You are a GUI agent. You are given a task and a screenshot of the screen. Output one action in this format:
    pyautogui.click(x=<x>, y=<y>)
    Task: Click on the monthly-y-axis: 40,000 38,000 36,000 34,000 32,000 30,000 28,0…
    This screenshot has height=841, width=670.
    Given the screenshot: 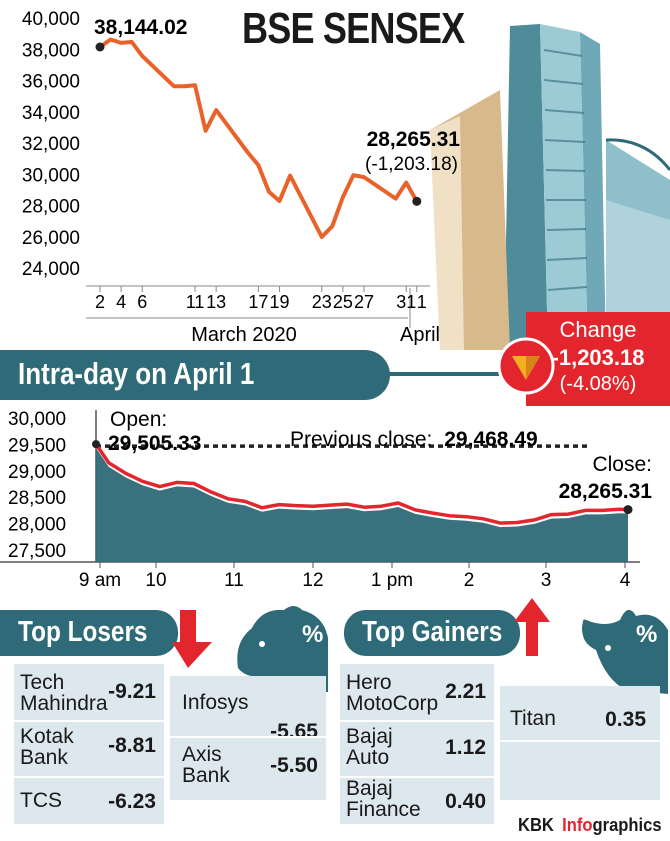 What is the action you would take?
    pyautogui.click(x=51, y=144)
    